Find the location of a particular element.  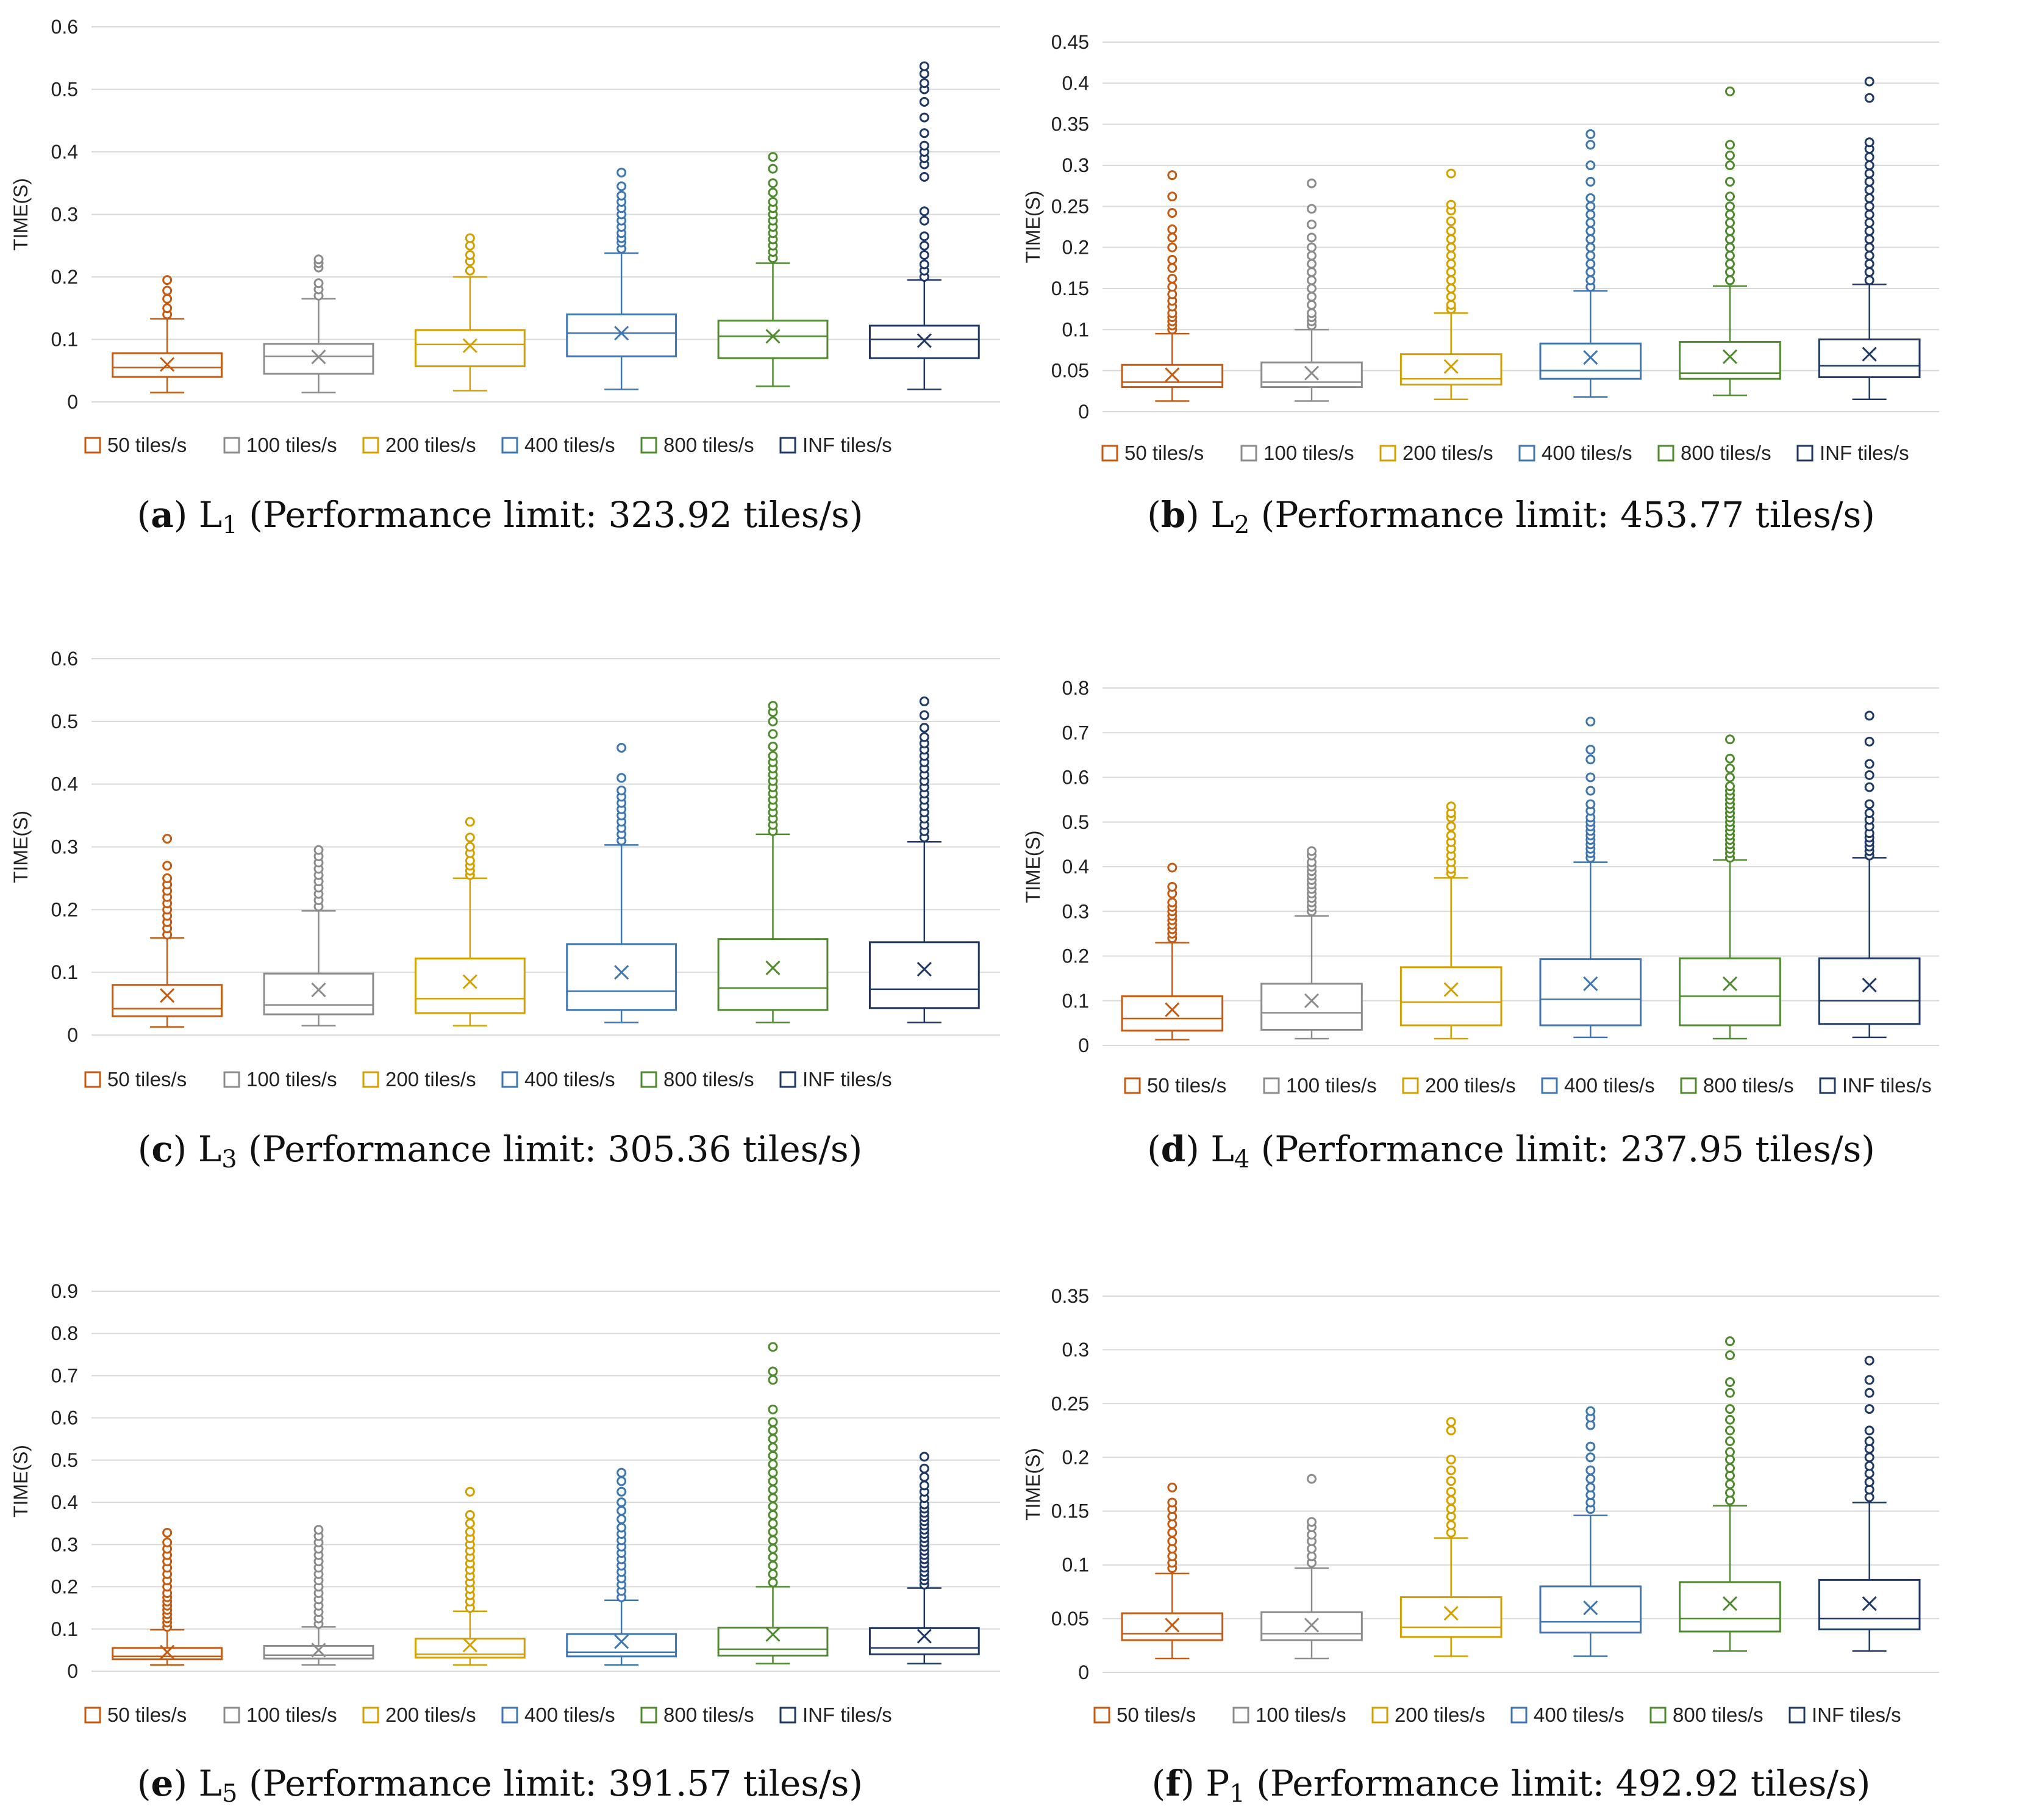

legend-item: 50 tiles/s is located at coordinates (135, 445).